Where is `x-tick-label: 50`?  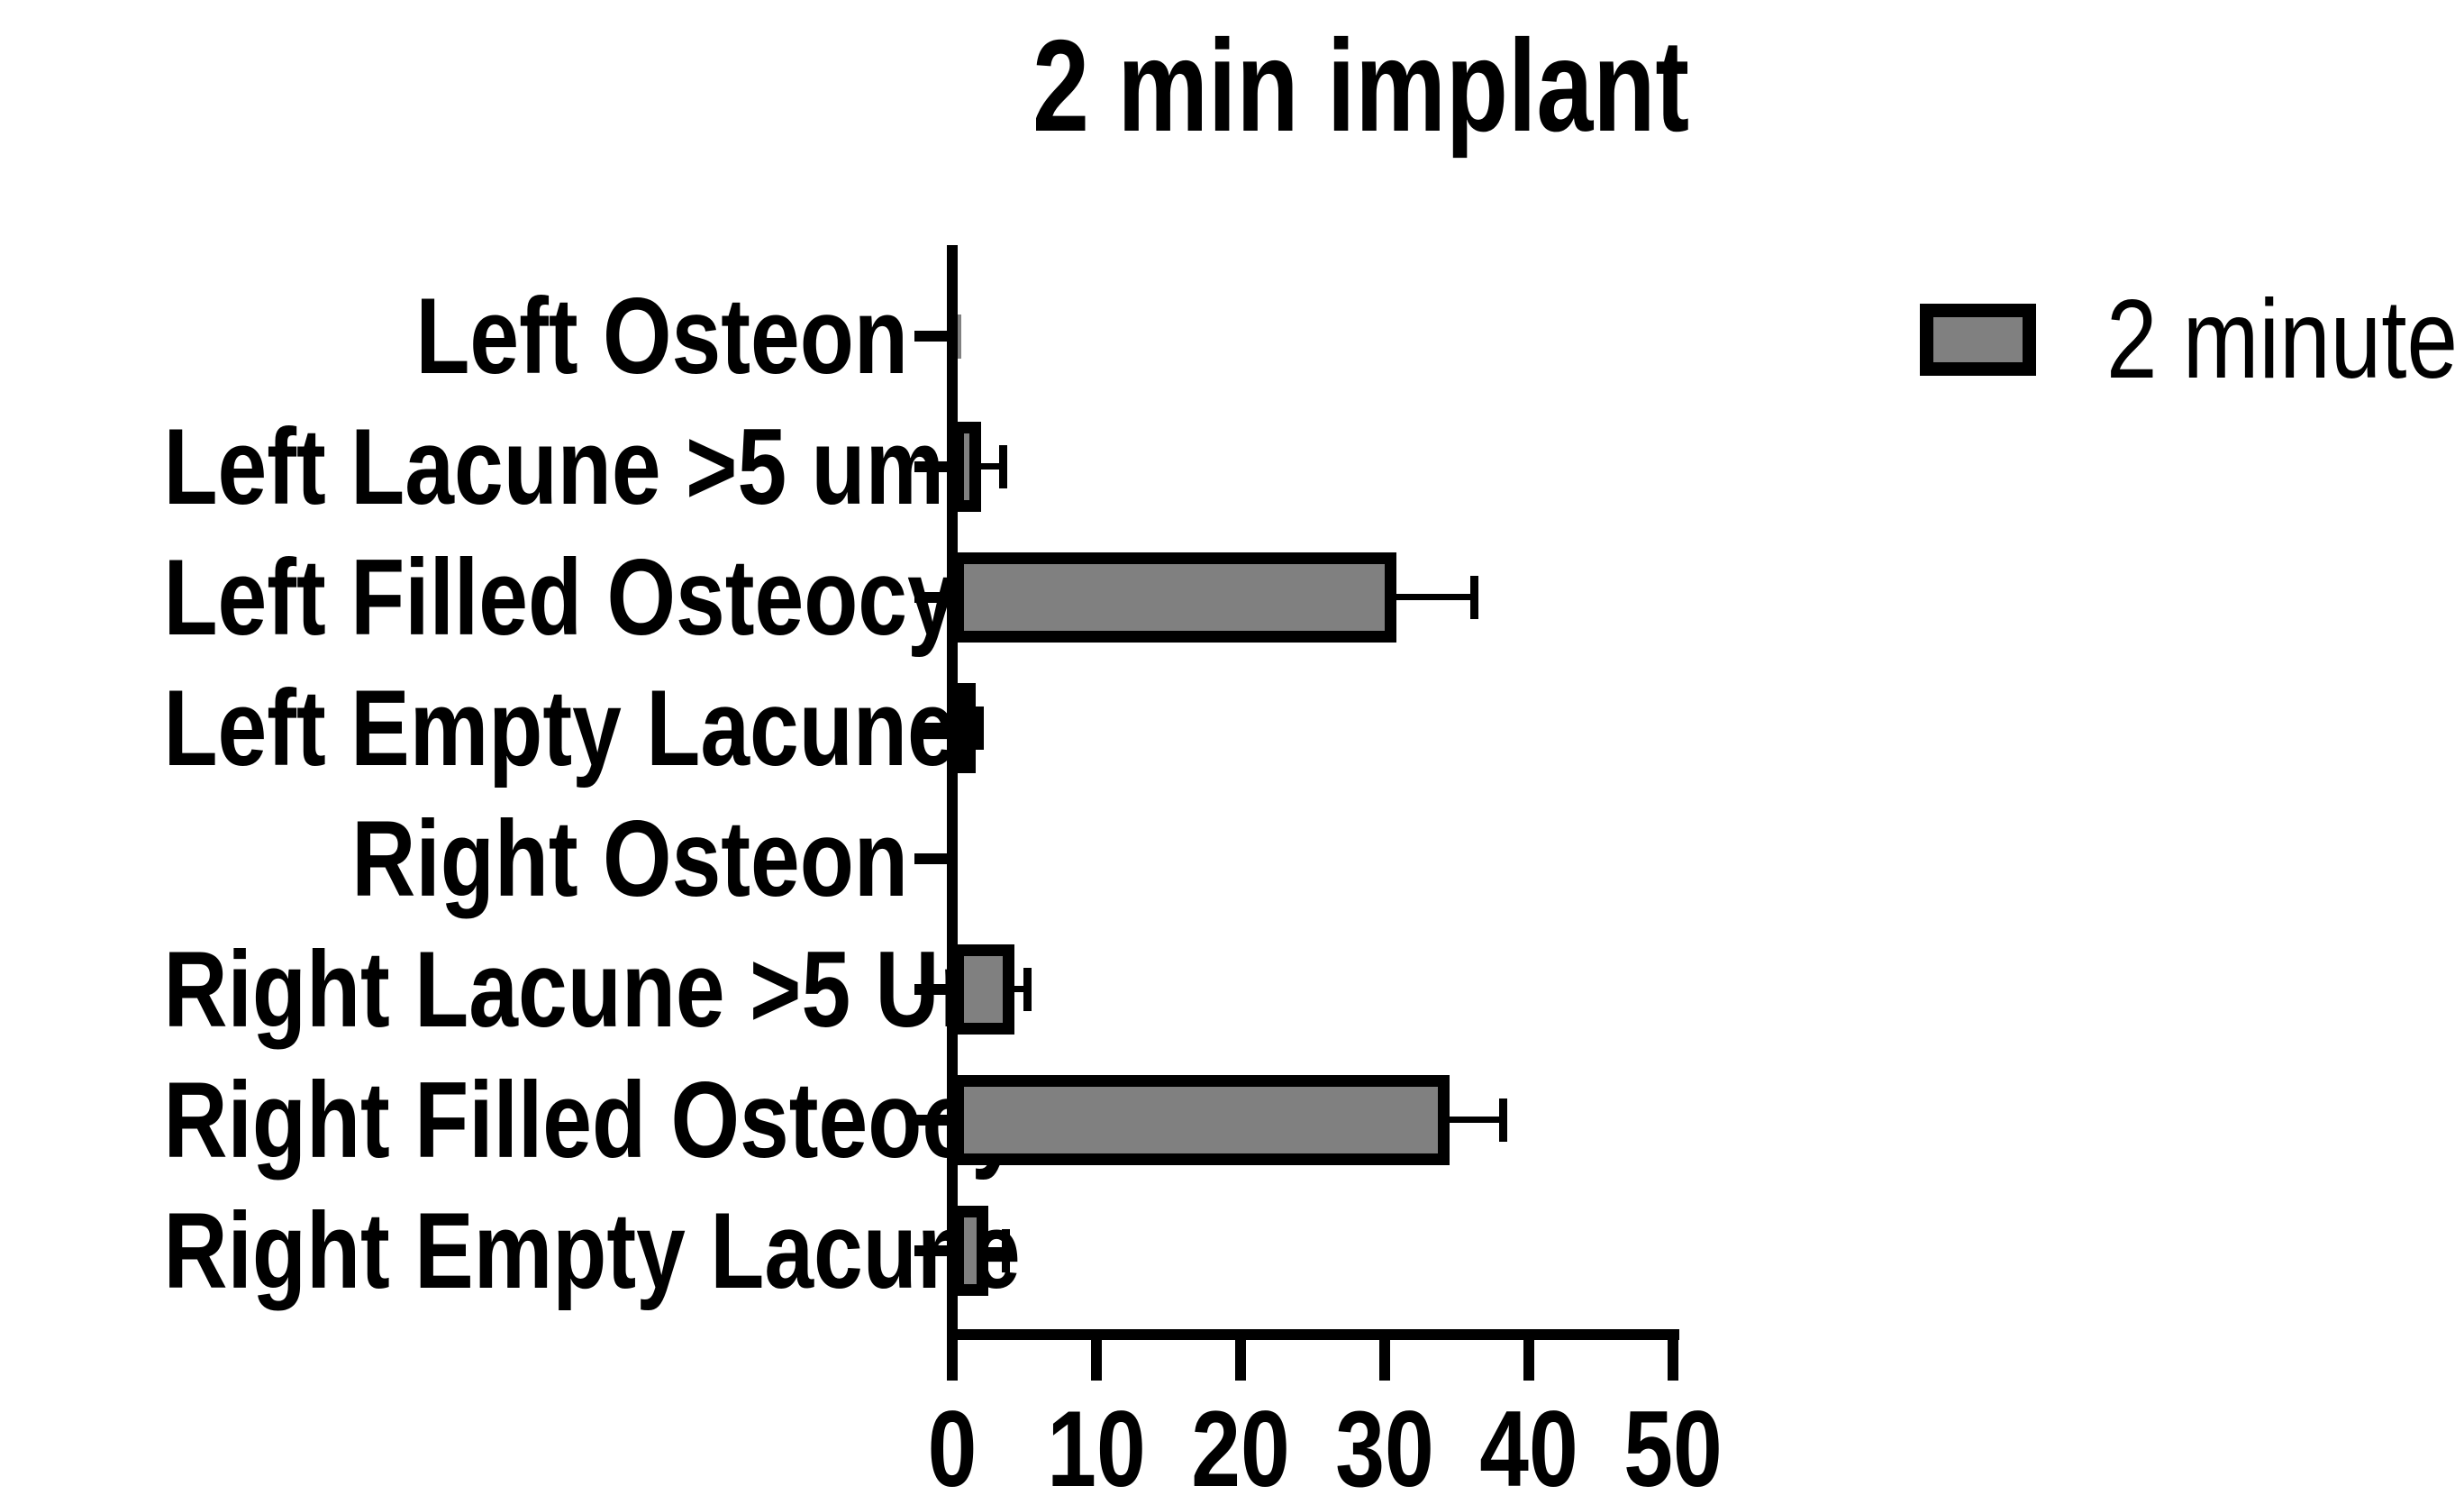 x-tick-label: 50 is located at coordinates (1673, 1442).